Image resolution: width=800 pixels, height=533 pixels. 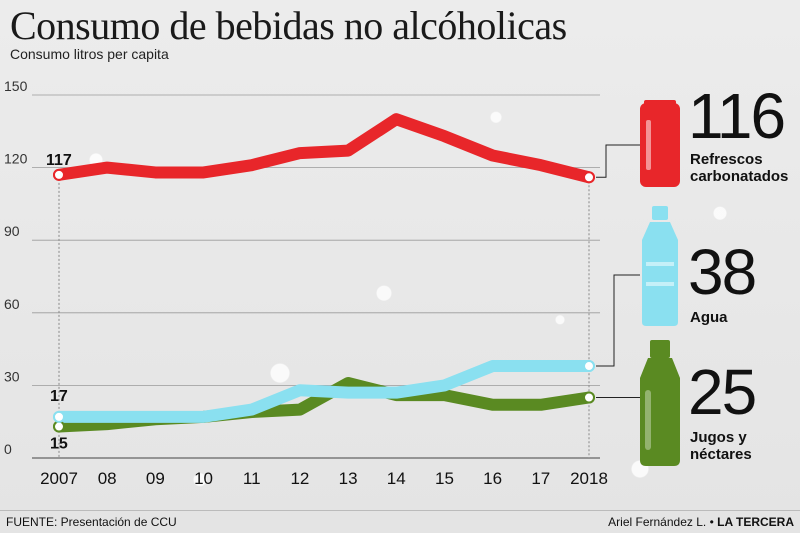 I want to click on y-tick-label: 120, so click(x=16, y=159).